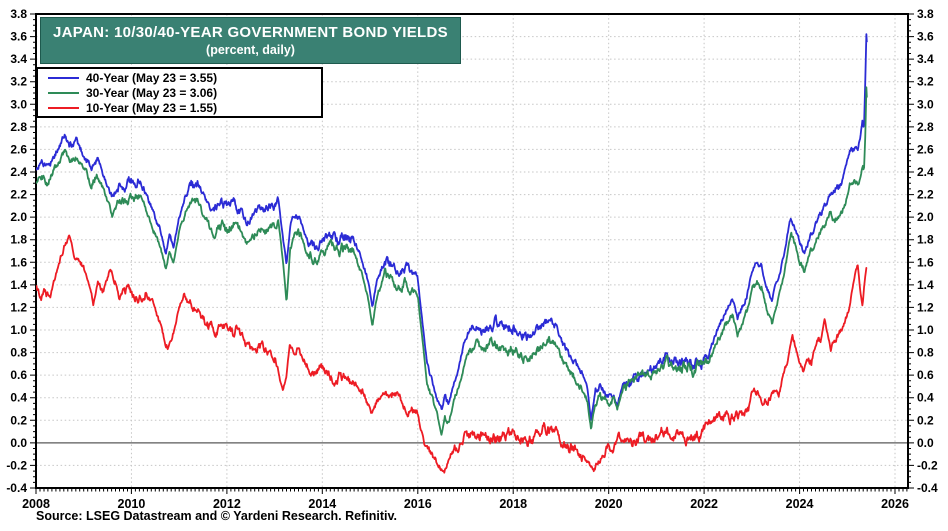 This screenshot has width=948, height=531. What do you see at coordinates (322, 504) in the screenshot?
I see `svg-text: 2014` at bounding box center [322, 504].